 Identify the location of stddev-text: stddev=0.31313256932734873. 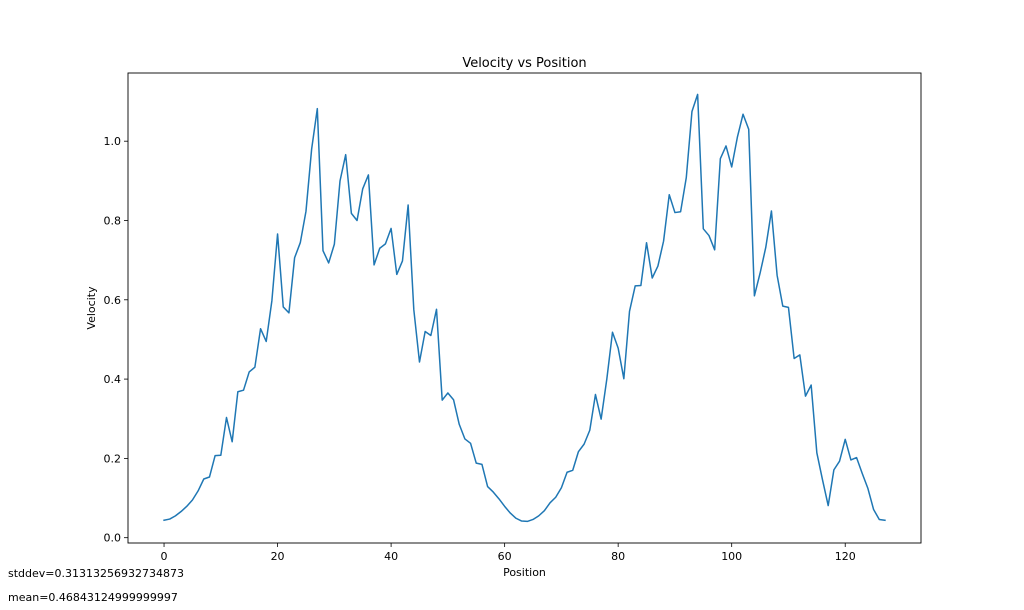
(96, 573).